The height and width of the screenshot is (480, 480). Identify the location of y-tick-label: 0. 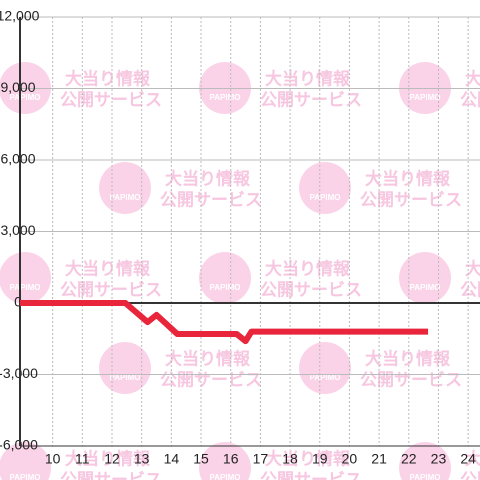
(18, 302).